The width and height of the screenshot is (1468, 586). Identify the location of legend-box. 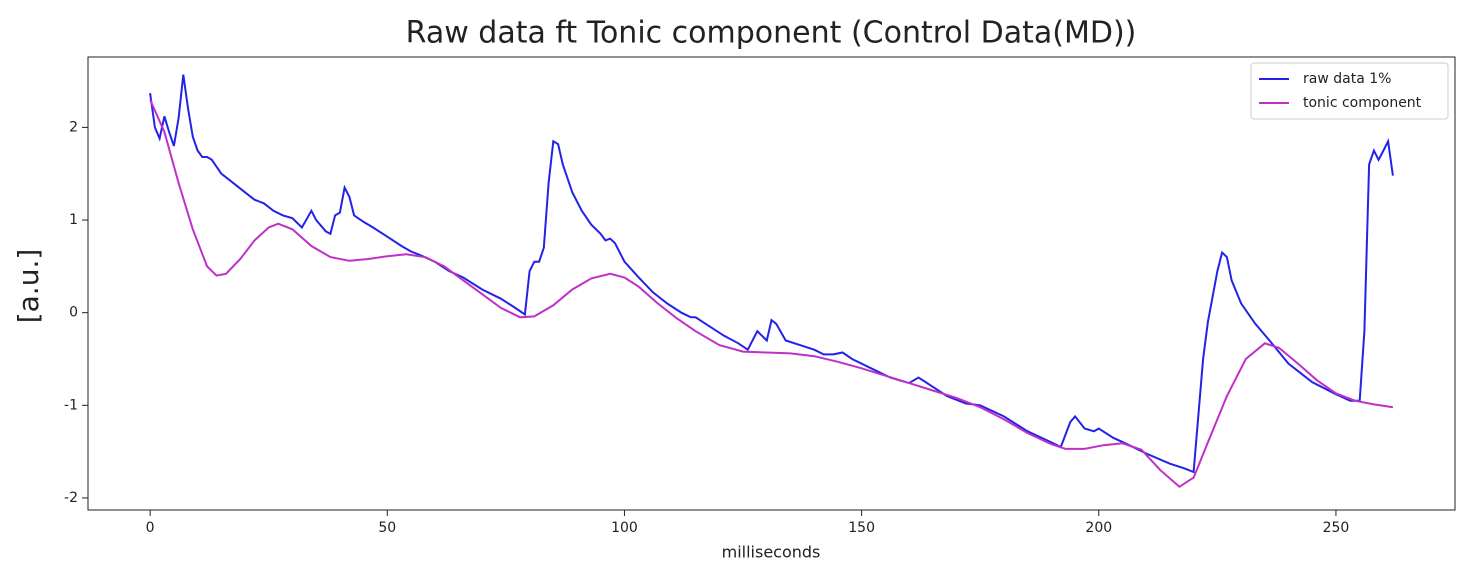
(1349, 91).